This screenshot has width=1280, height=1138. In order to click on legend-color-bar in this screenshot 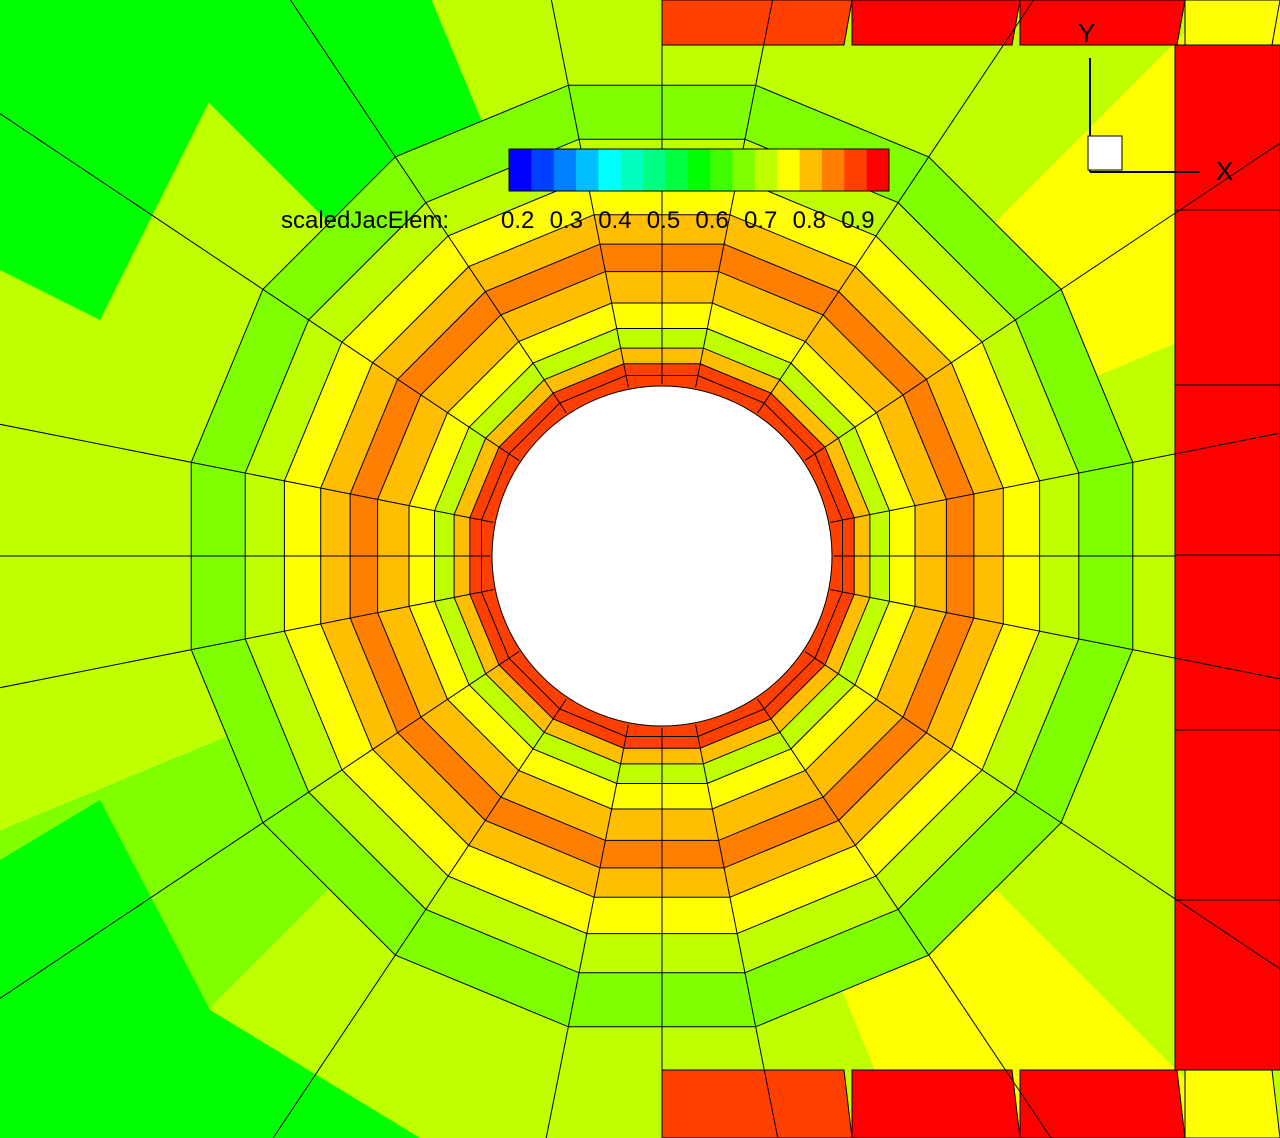, I will do `click(699, 170)`.